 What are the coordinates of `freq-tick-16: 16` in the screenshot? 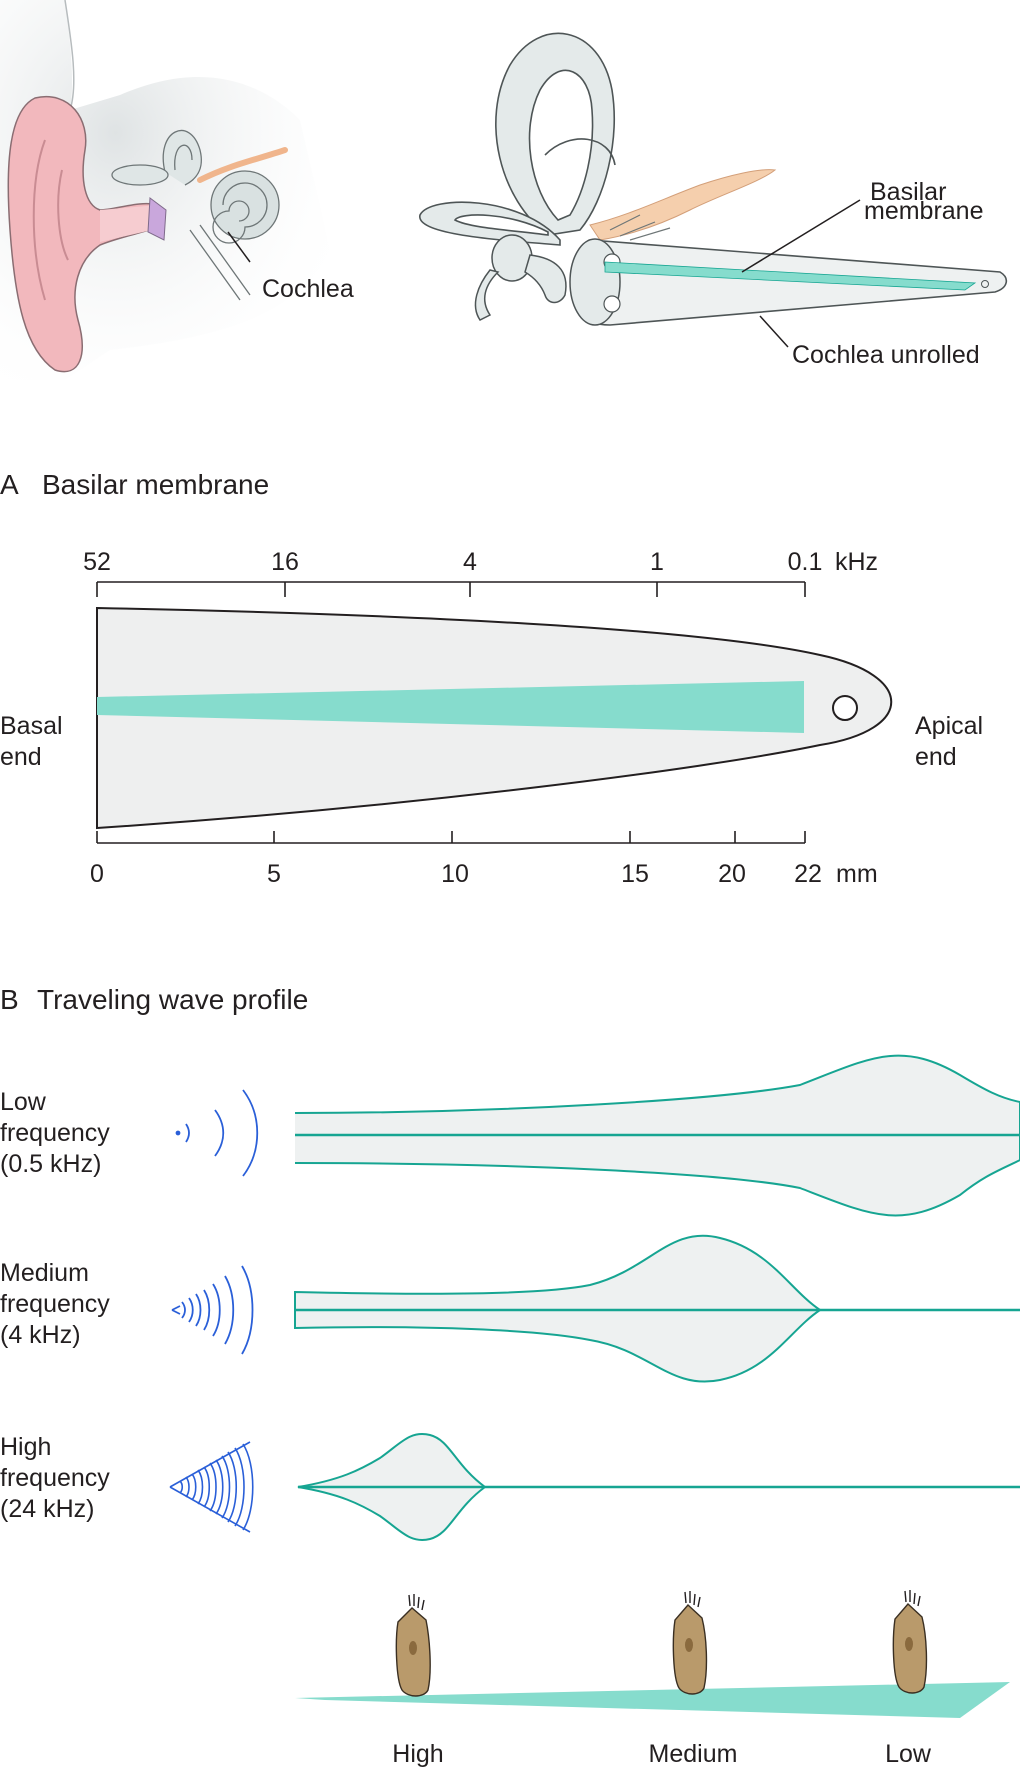 It's located at (285, 562).